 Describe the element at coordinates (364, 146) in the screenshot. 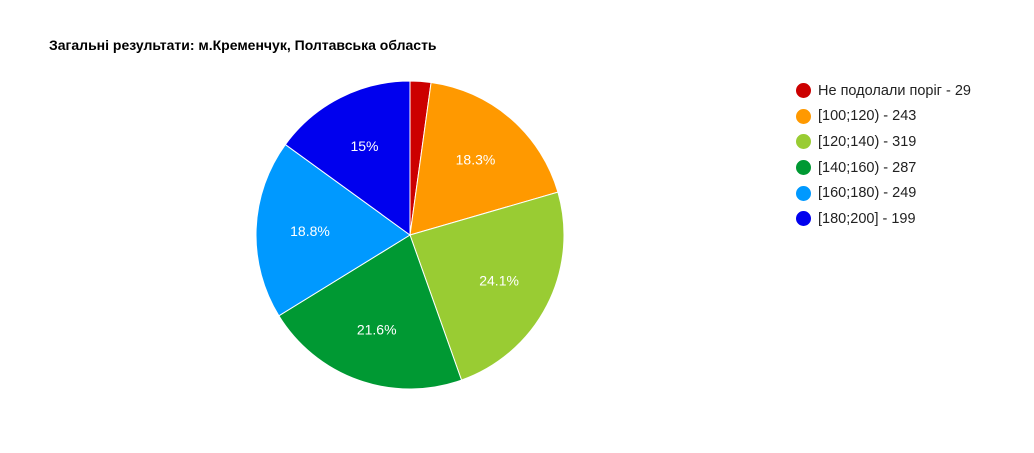

I see `slice-percent-label-5: 15%` at that location.